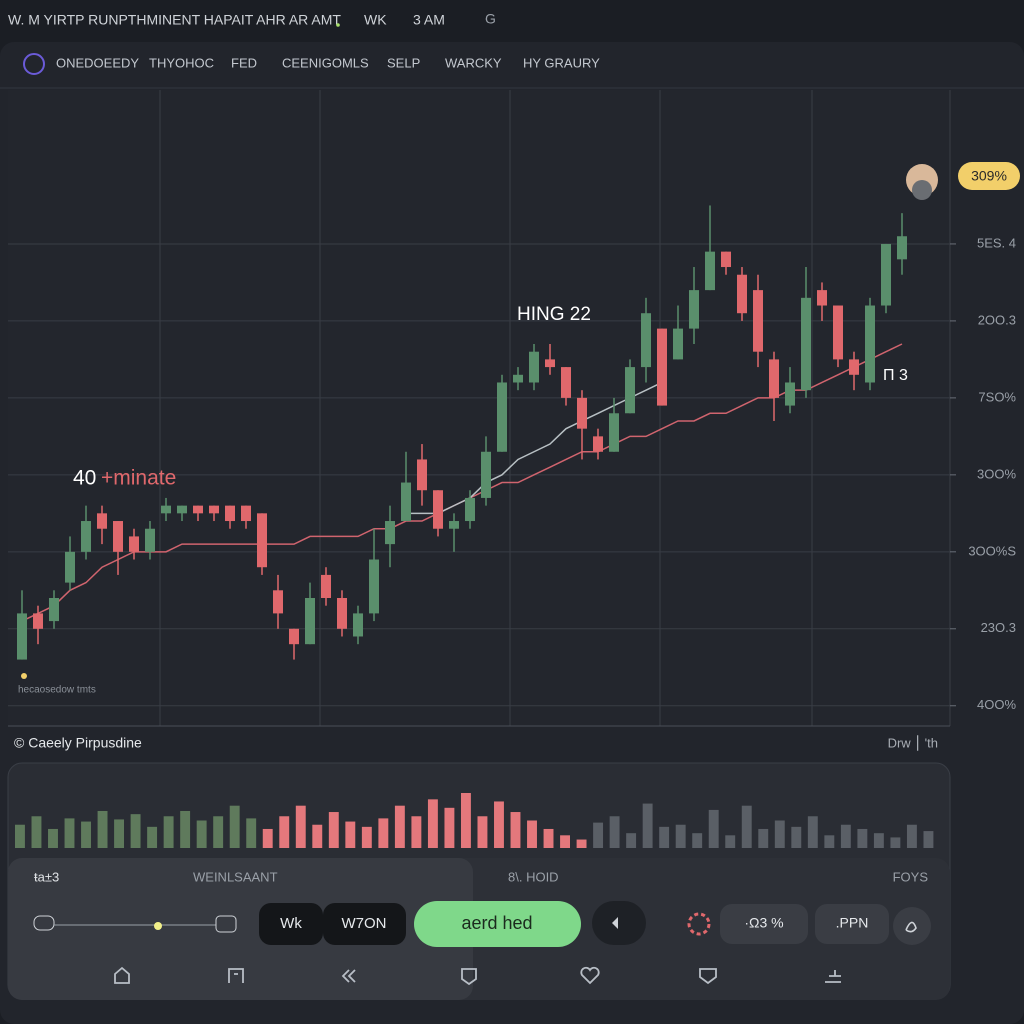  What do you see at coordinates (138, 478) in the screenshot?
I see `left-annotation-text: +minate` at bounding box center [138, 478].